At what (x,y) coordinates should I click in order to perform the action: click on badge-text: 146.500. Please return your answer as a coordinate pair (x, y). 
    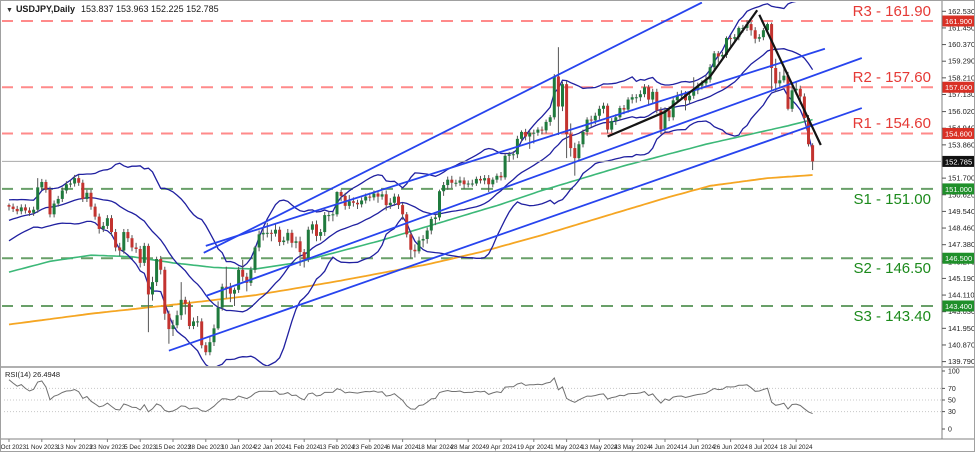
    Looking at the image, I should click on (958, 258).